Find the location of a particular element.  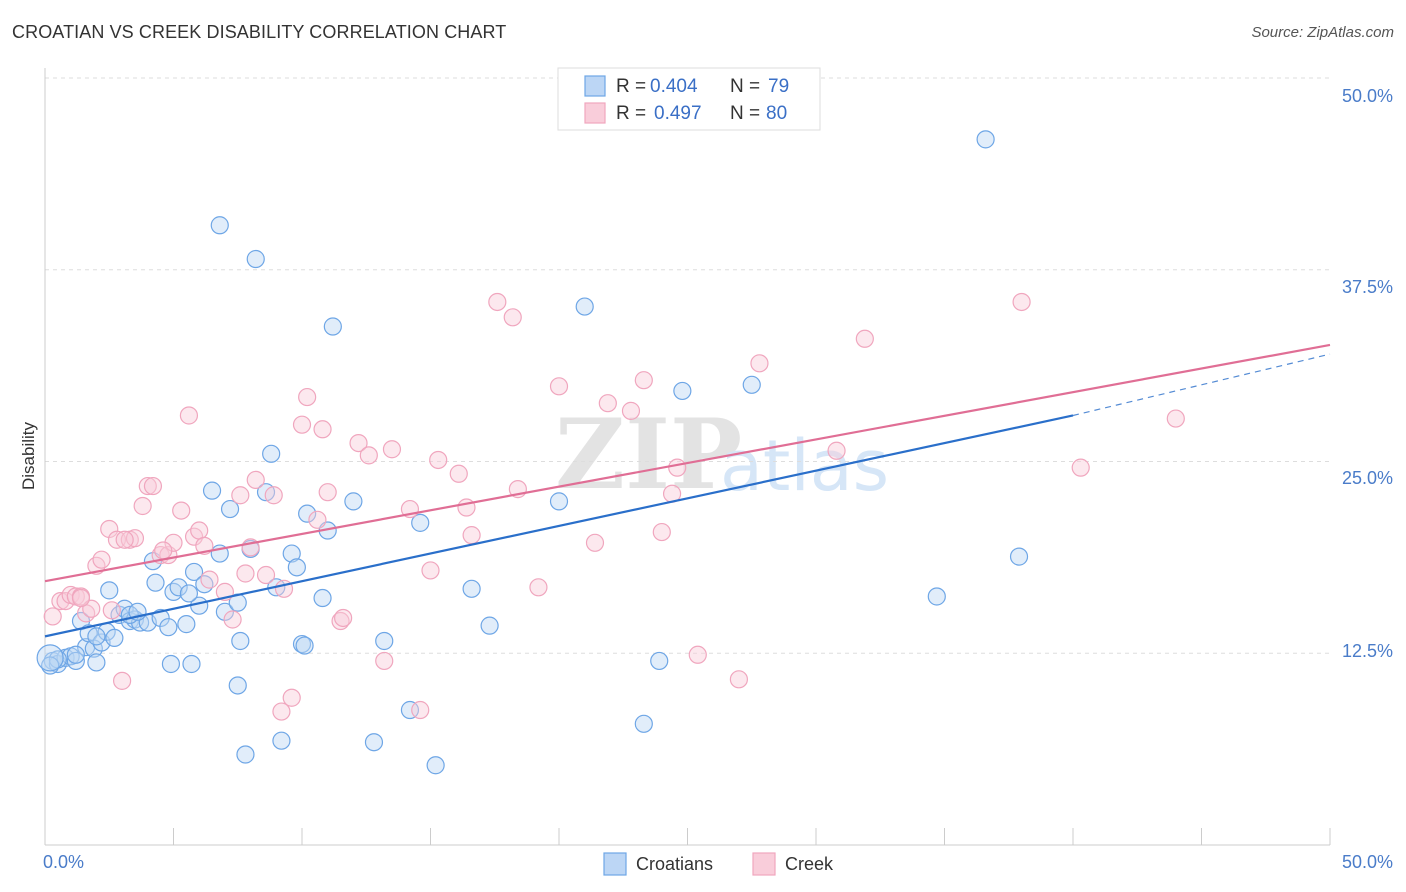

x-tick-label-0: 0.0% is located at coordinates (63, 862).